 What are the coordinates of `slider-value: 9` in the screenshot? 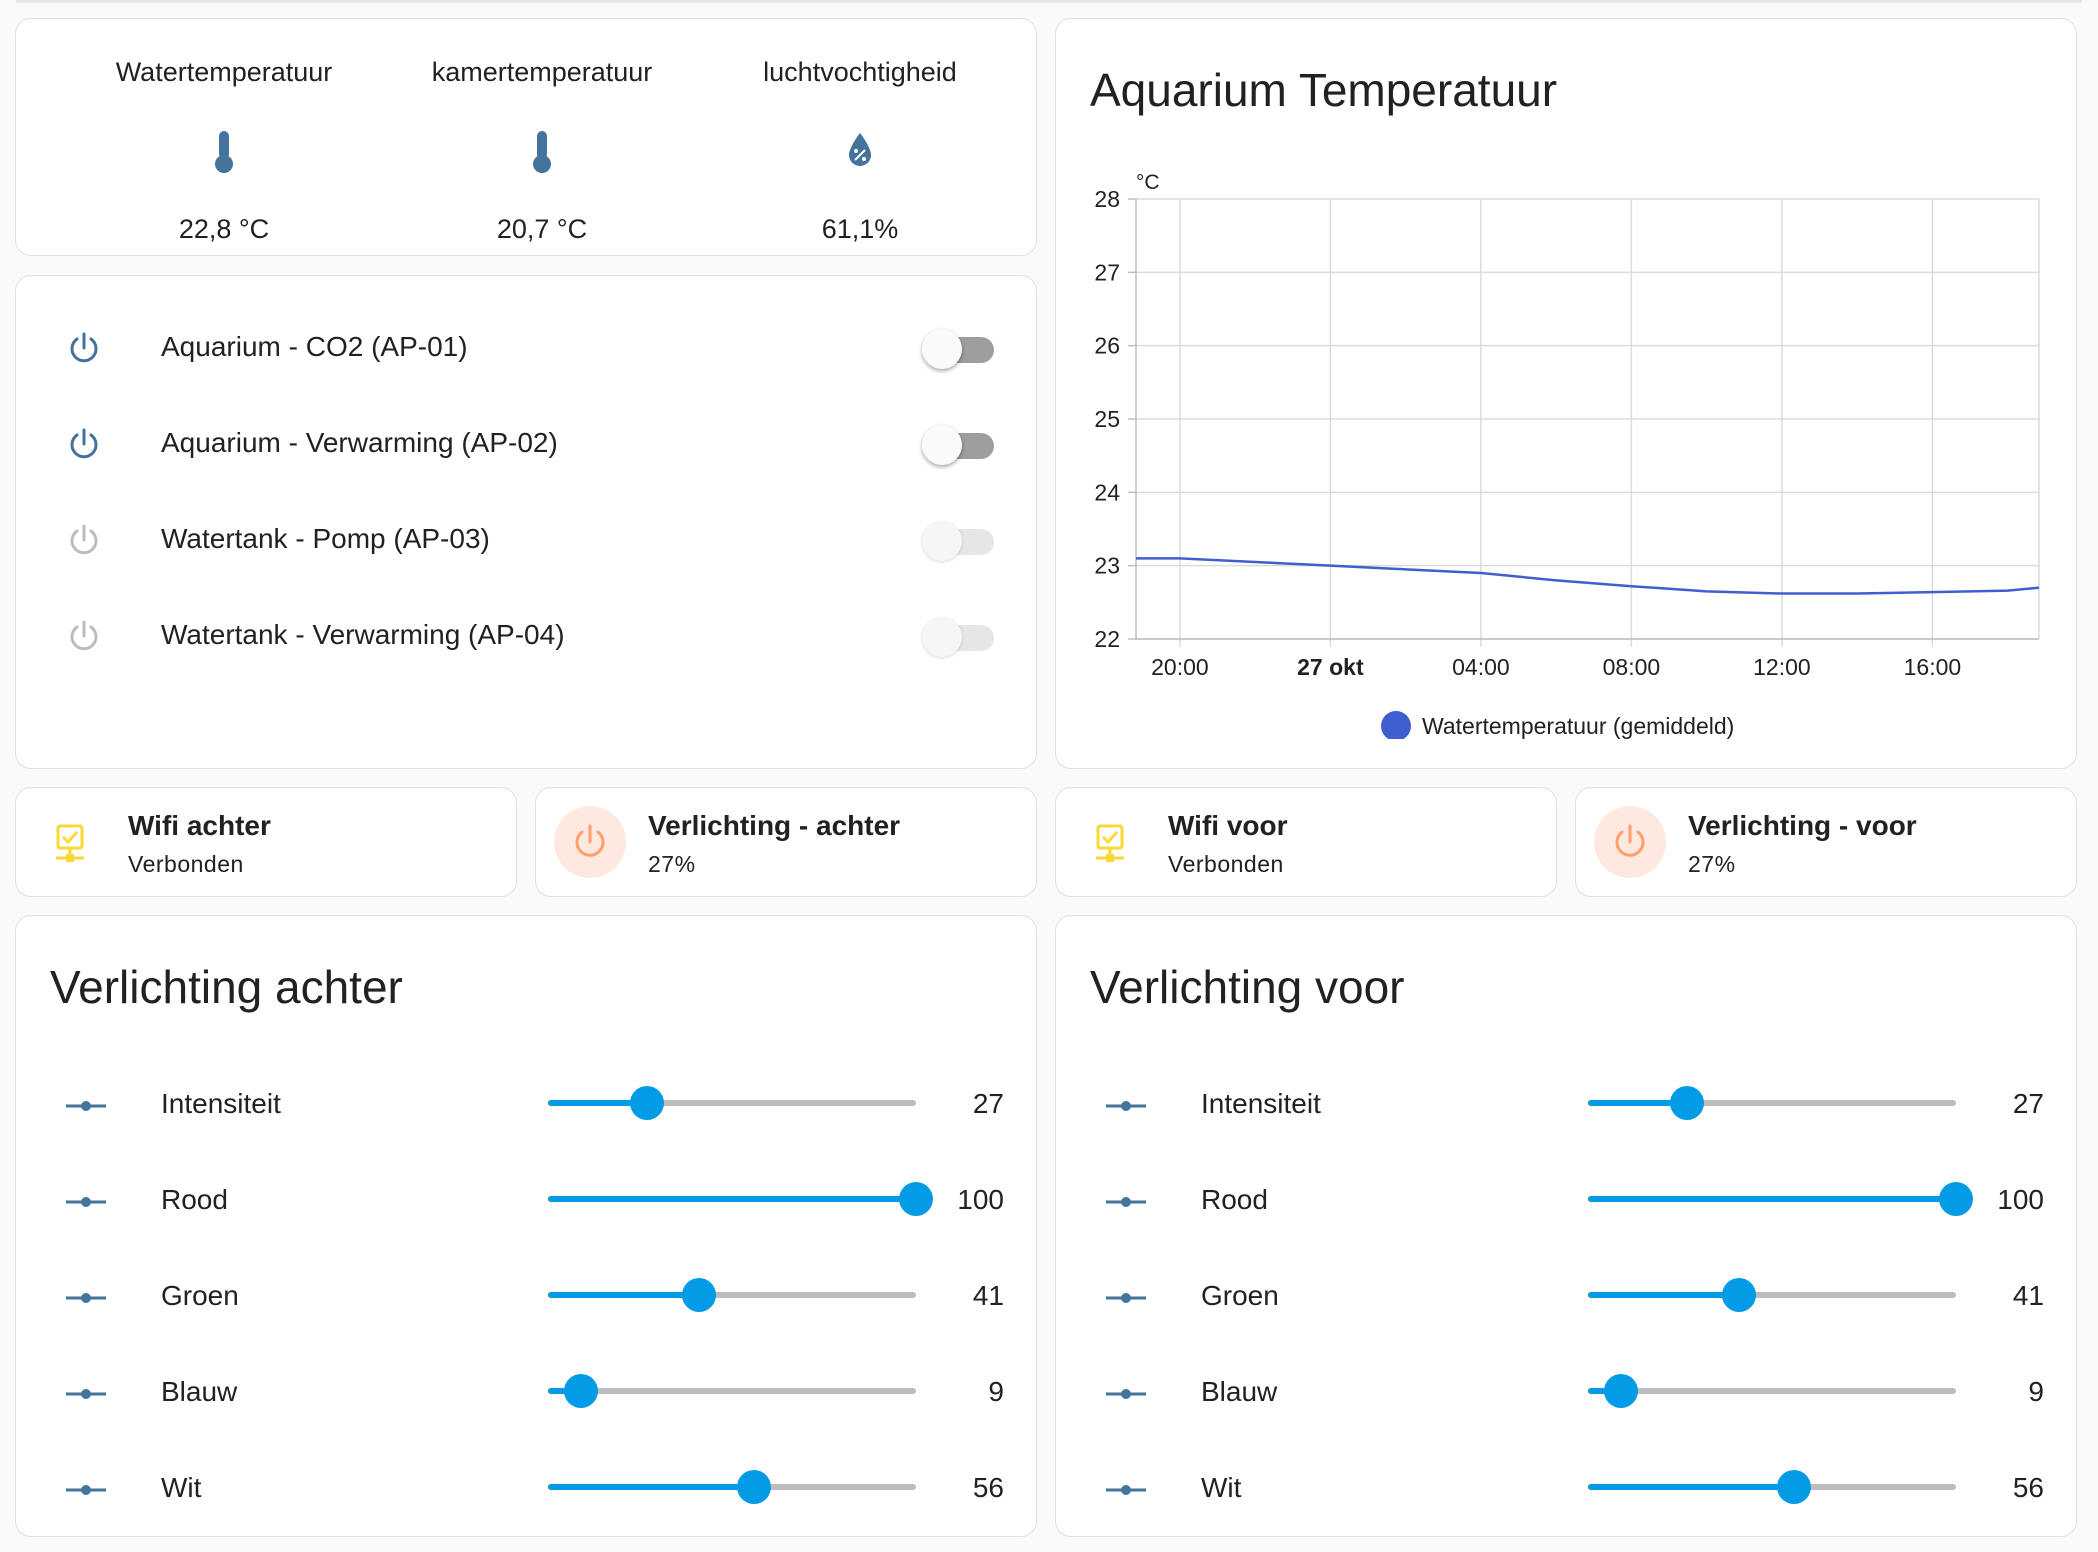 It's located at (2036, 1391).